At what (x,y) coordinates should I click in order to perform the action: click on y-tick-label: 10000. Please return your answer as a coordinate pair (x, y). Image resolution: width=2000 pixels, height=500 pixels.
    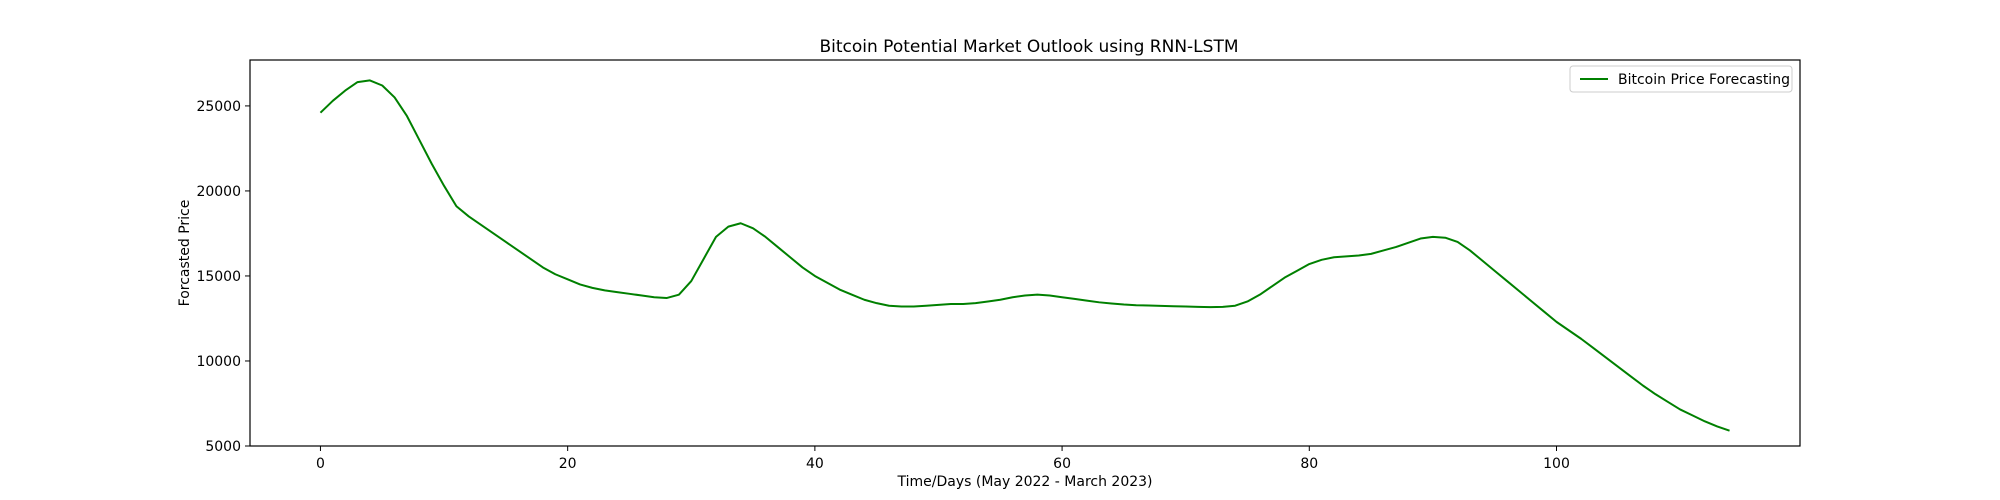
    Looking at the image, I should click on (218, 362).